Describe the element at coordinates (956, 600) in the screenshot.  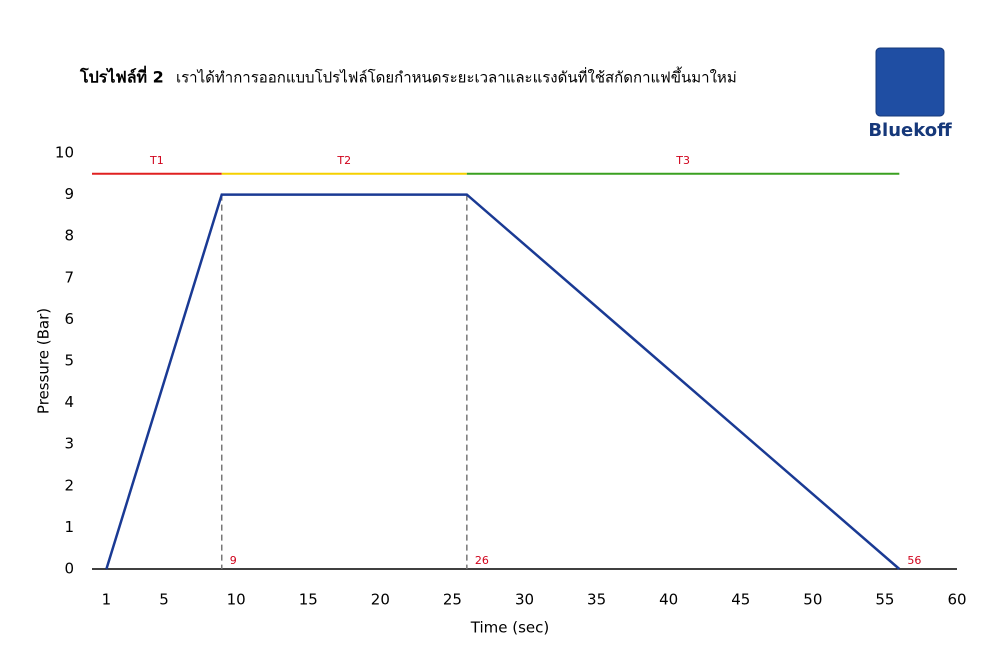
I see `x-tick-label: 60` at that location.